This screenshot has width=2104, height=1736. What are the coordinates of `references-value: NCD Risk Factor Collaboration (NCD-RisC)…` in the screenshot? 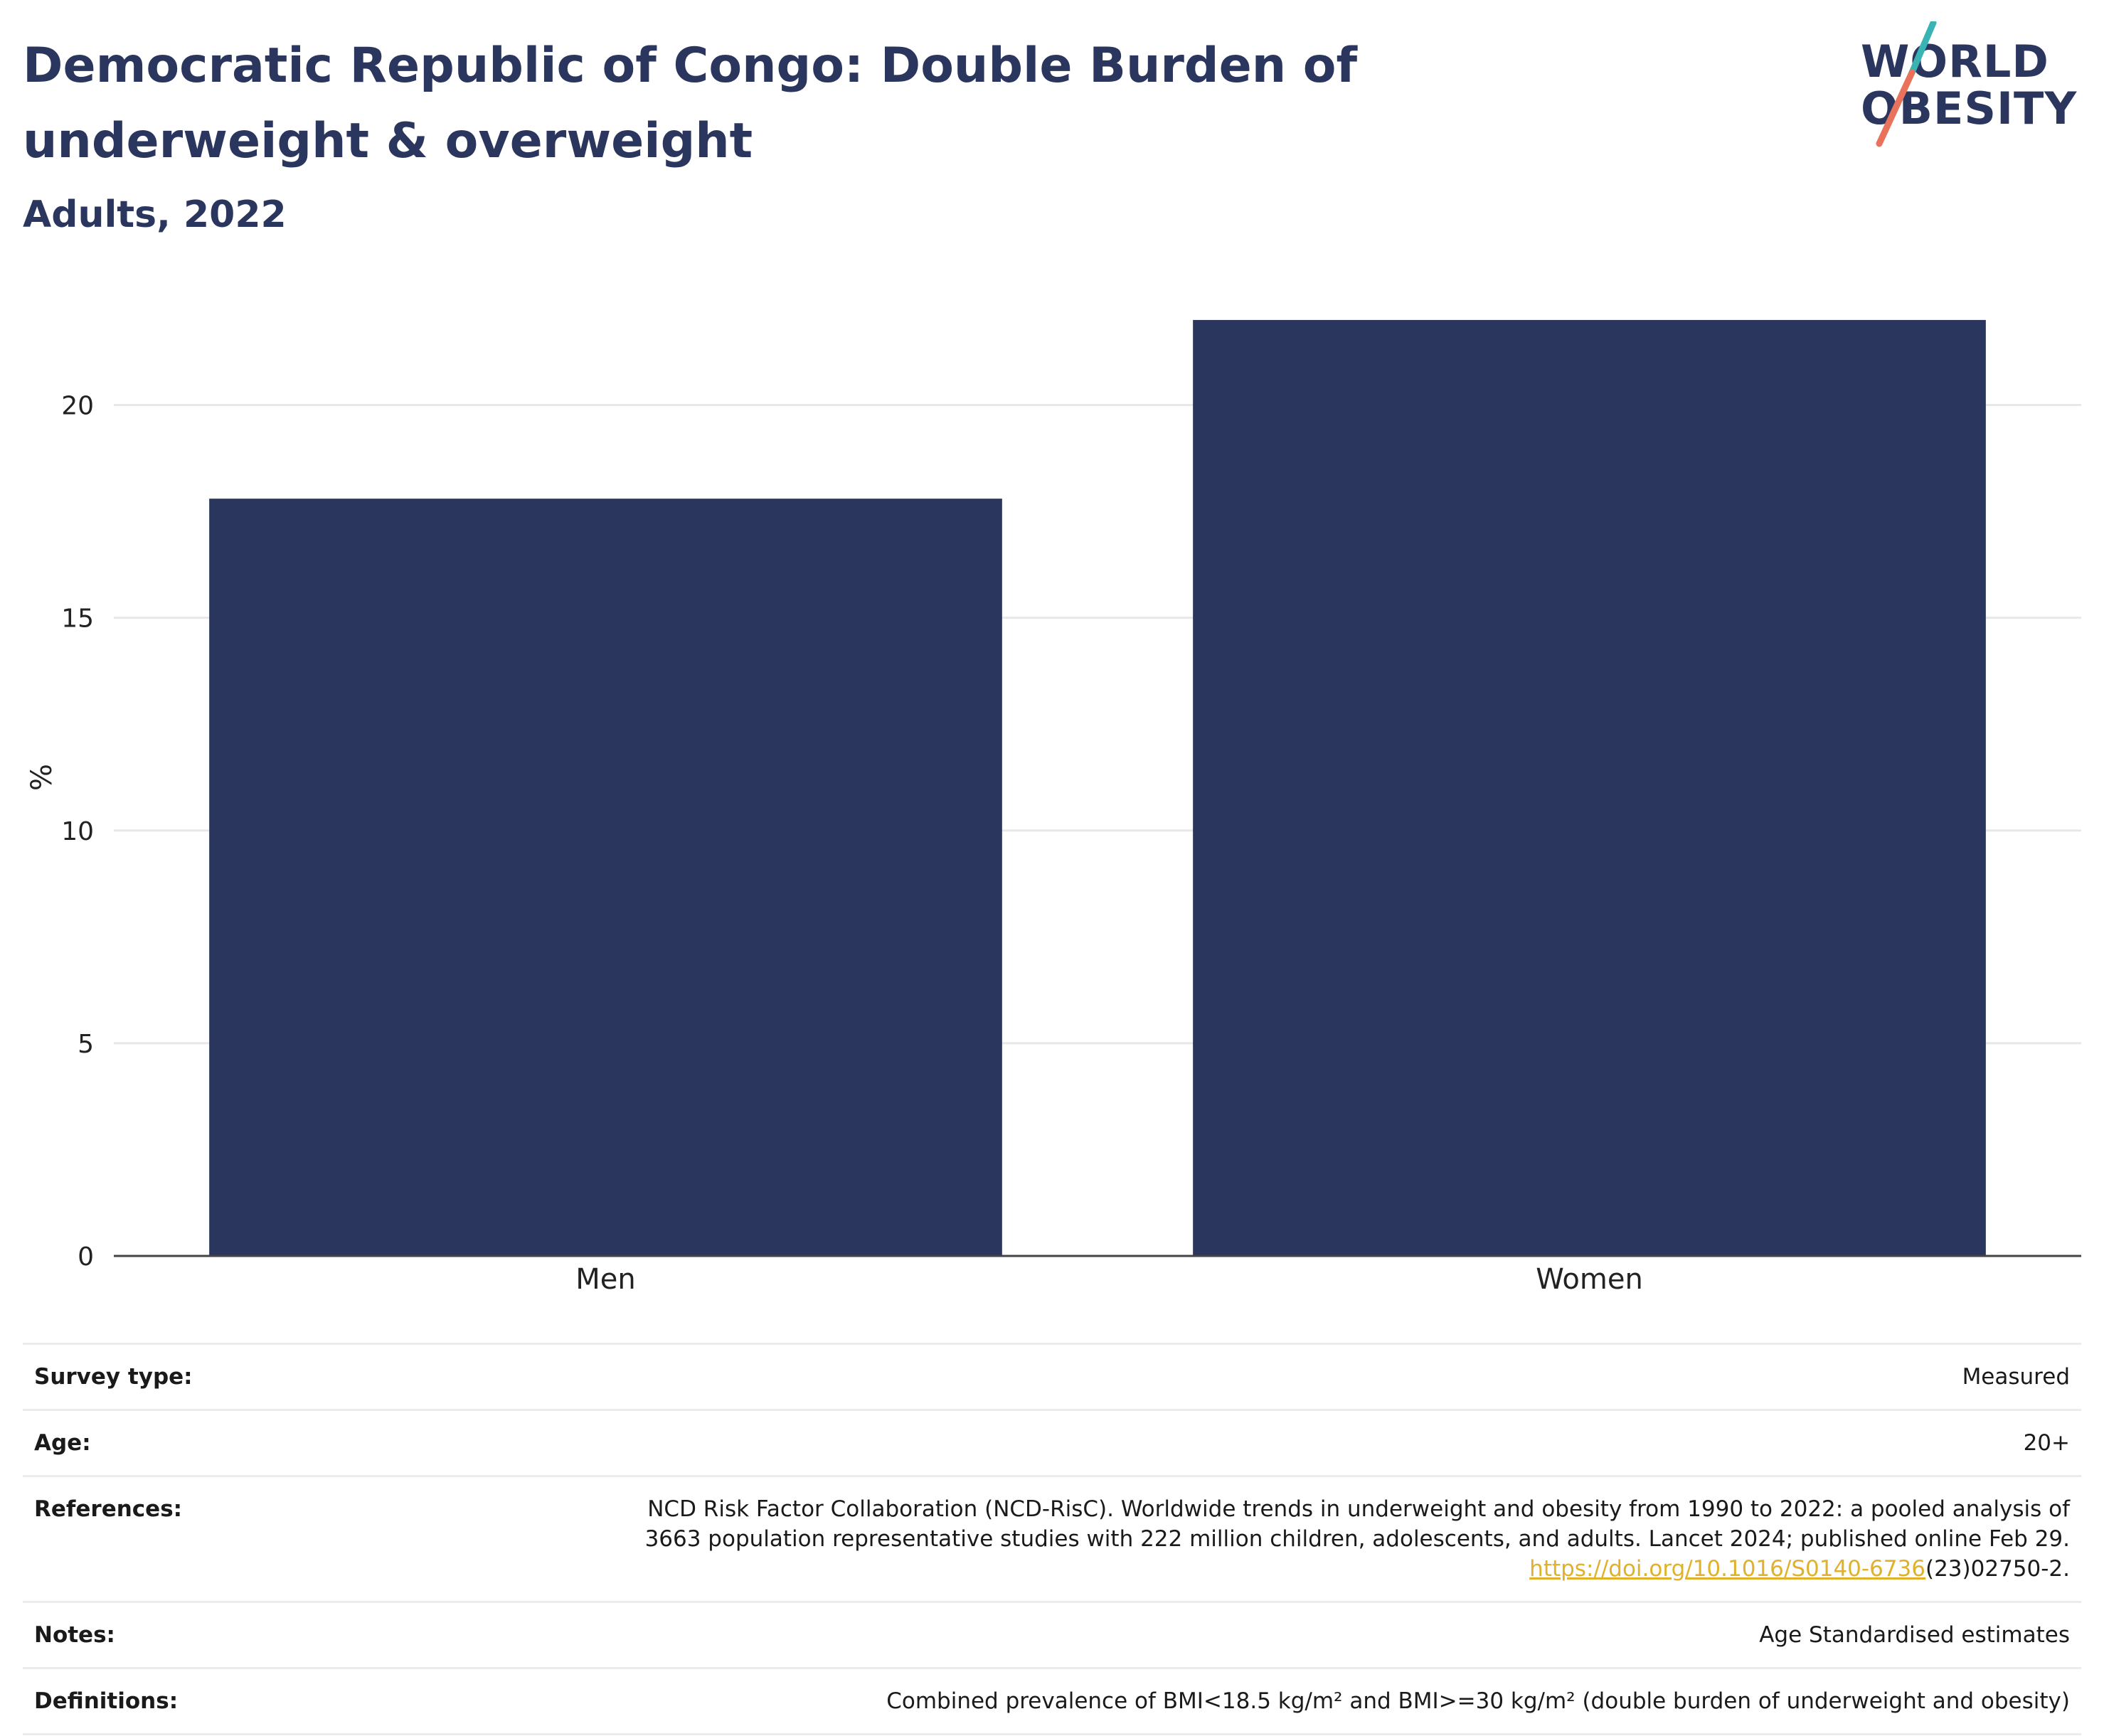 It's located at (1276, 1538).